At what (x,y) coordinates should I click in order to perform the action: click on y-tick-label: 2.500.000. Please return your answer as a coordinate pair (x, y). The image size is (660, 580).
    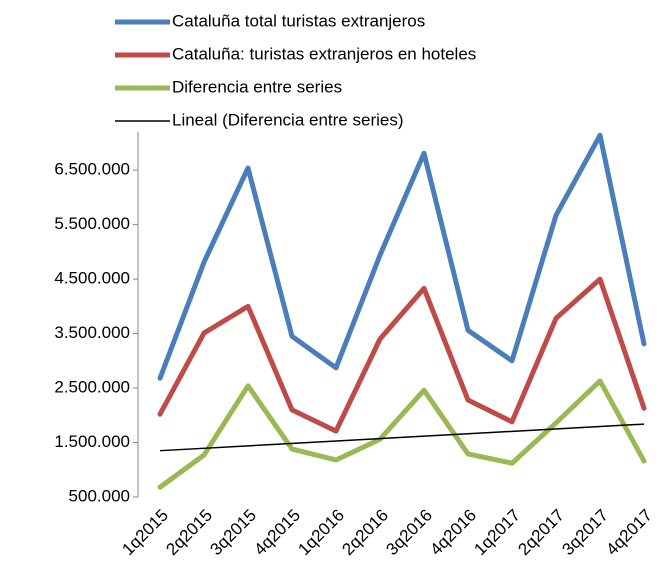
    Looking at the image, I should click on (92, 387).